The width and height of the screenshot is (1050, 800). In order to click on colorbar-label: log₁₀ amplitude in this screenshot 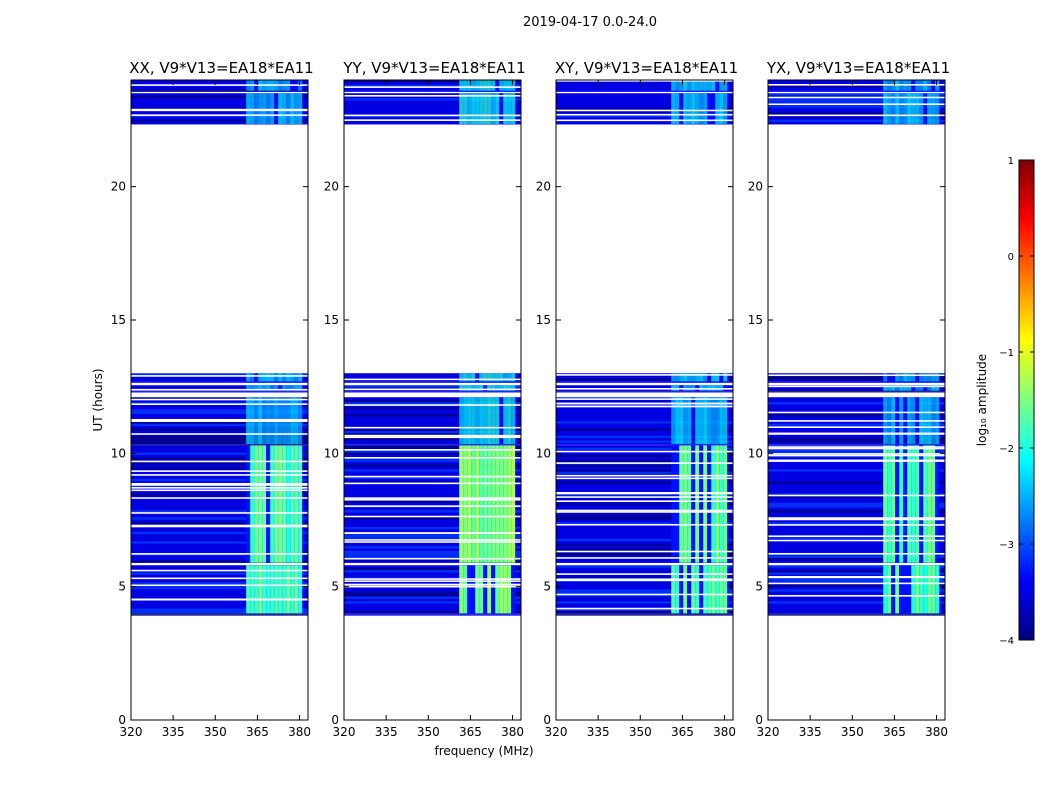, I will do `click(982, 400)`.